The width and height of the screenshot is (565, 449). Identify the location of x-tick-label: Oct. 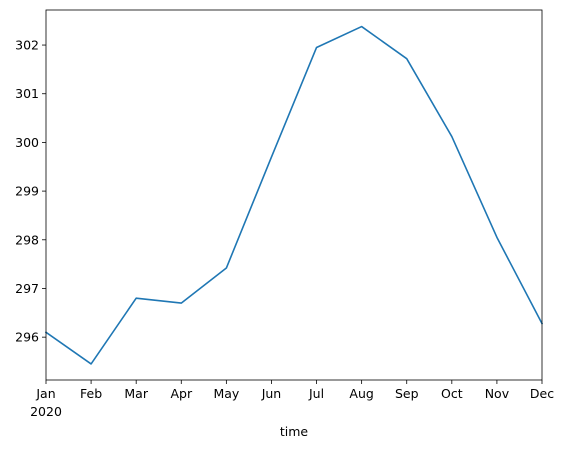
(452, 393).